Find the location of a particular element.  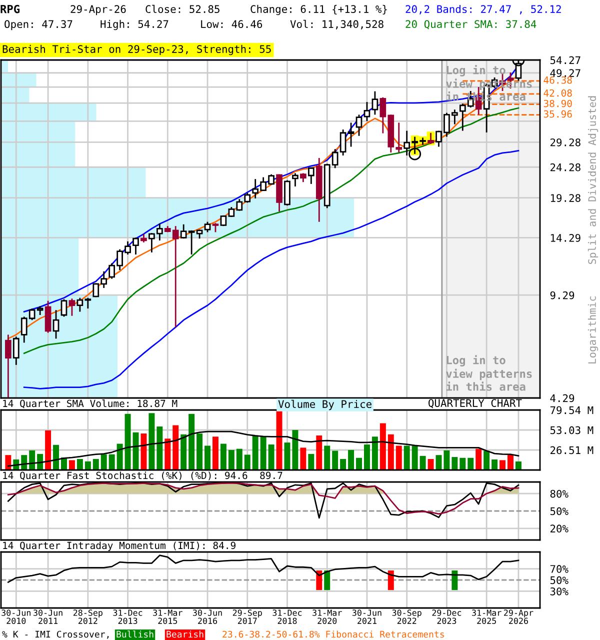

text: Vol: 11,340,528 is located at coordinates (337, 25).